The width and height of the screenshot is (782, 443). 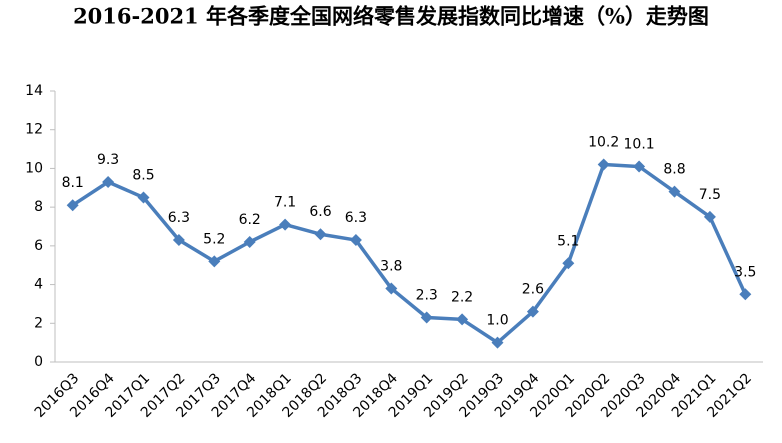 What do you see at coordinates (34, 91) in the screenshot?
I see `y-tick-label: 14` at bounding box center [34, 91].